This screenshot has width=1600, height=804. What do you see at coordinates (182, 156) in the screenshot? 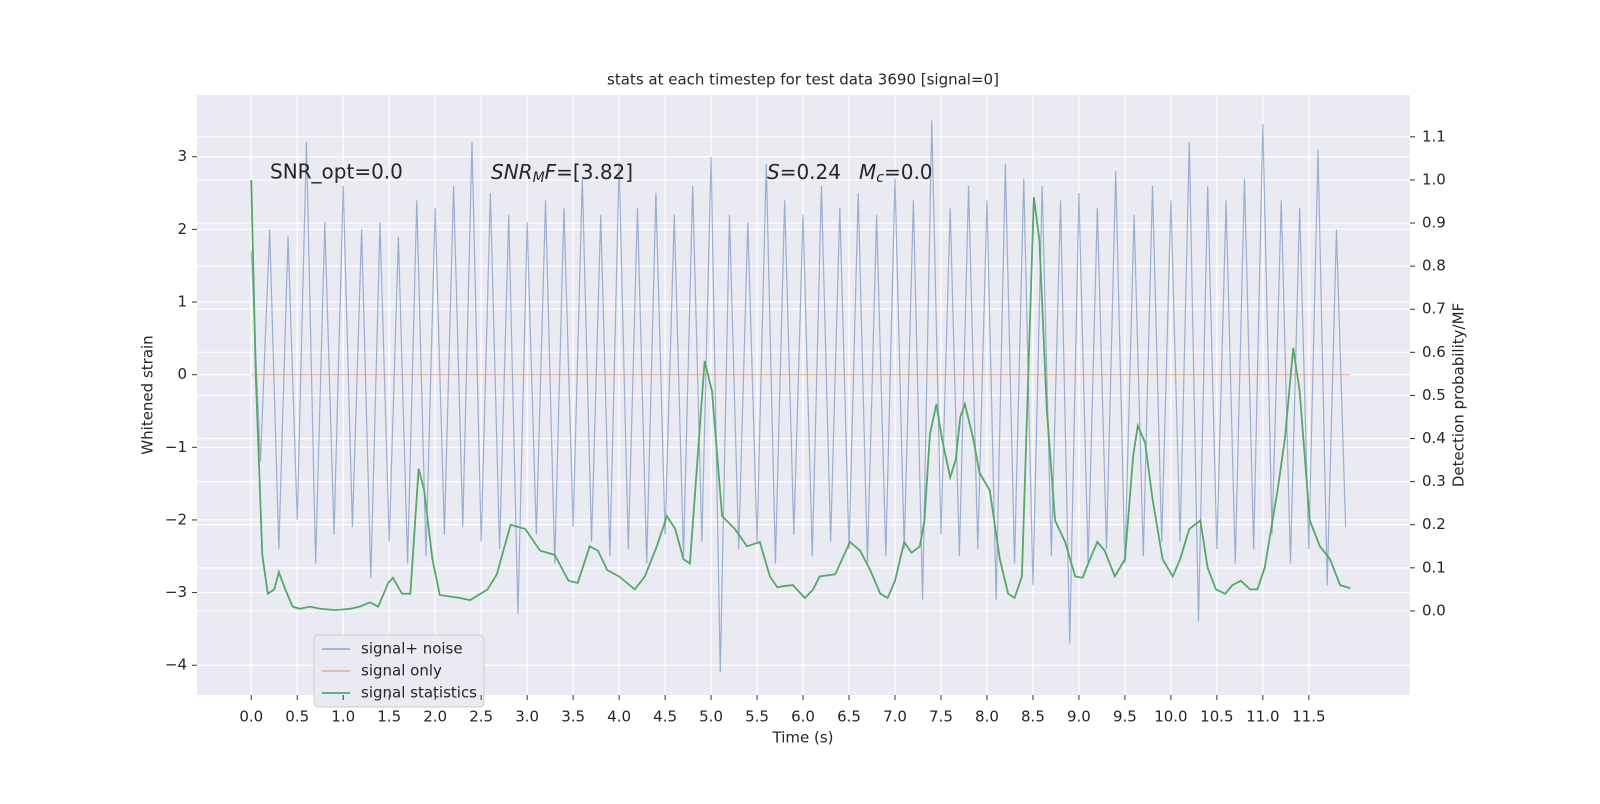
I see `y-tick-label: 3` at bounding box center [182, 156].